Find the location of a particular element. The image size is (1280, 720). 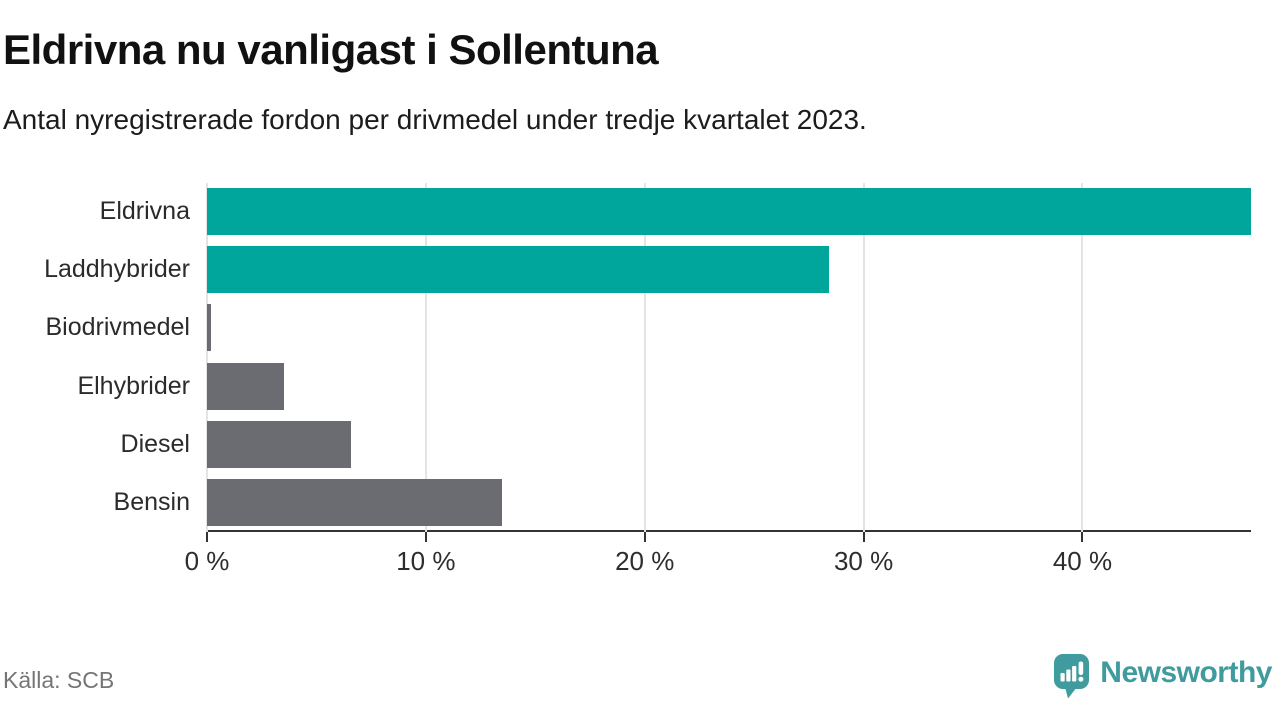

bar-row: Biodrivmedel is located at coordinates (648, 328).